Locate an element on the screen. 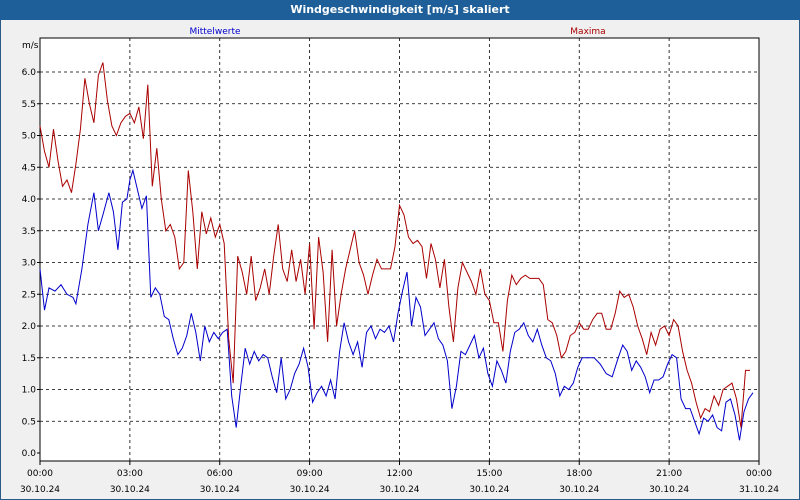 Image resolution: width=800 pixels, height=500 pixels. x-tick-time-label: 21:00 is located at coordinates (669, 474).